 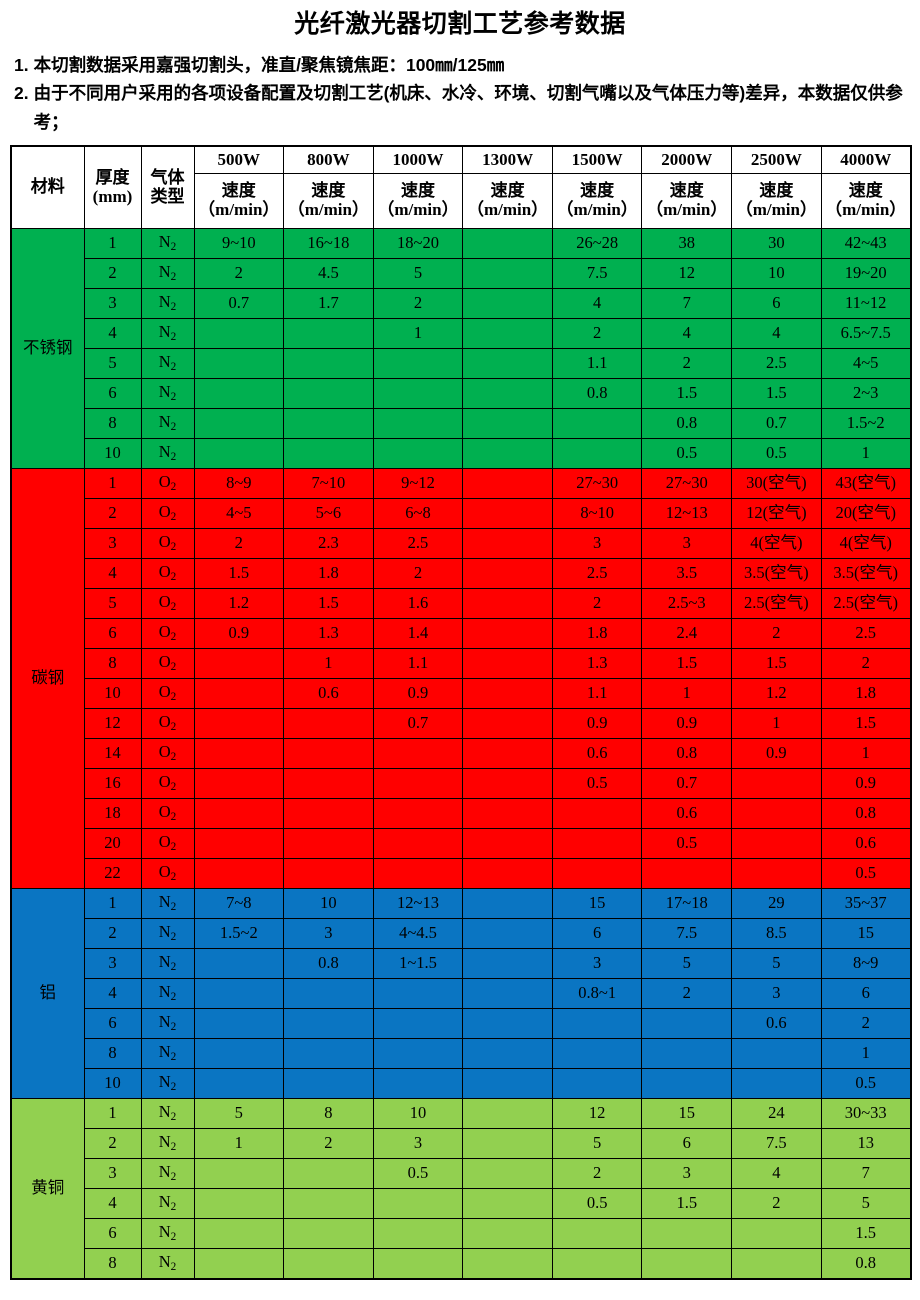 What do you see at coordinates (866, 1084) in the screenshot?
I see `speed-cell-4000w: 0.5` at bounding box center [866, 1084].